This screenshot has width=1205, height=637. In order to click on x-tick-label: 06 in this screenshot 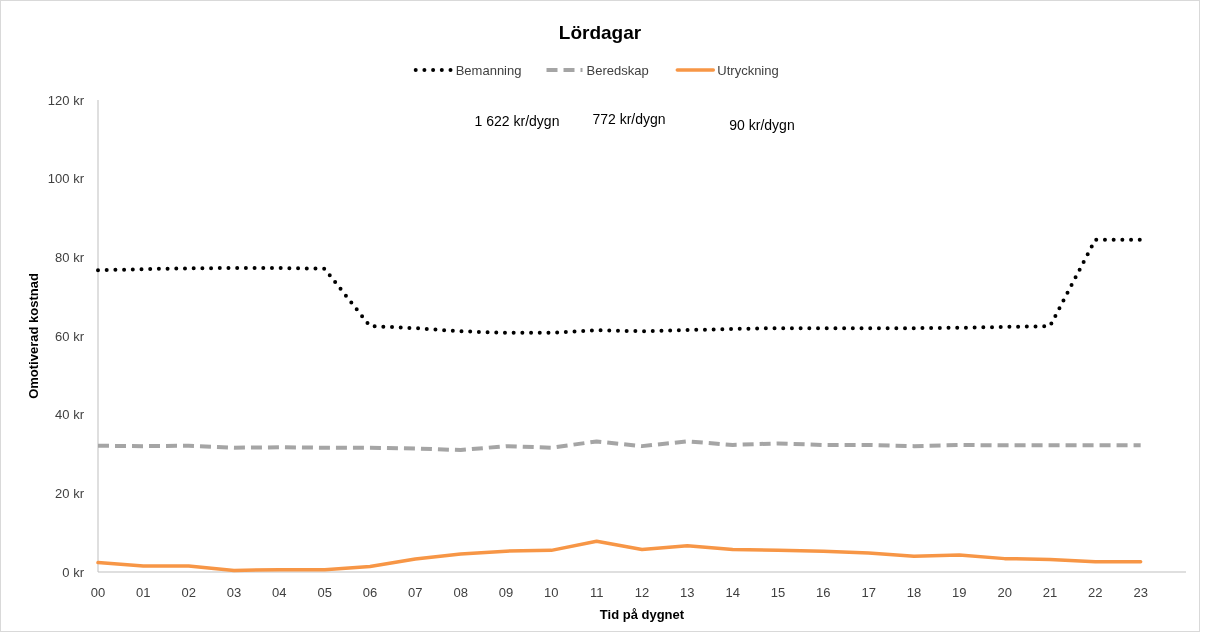, I will do `click(370, 592)`.